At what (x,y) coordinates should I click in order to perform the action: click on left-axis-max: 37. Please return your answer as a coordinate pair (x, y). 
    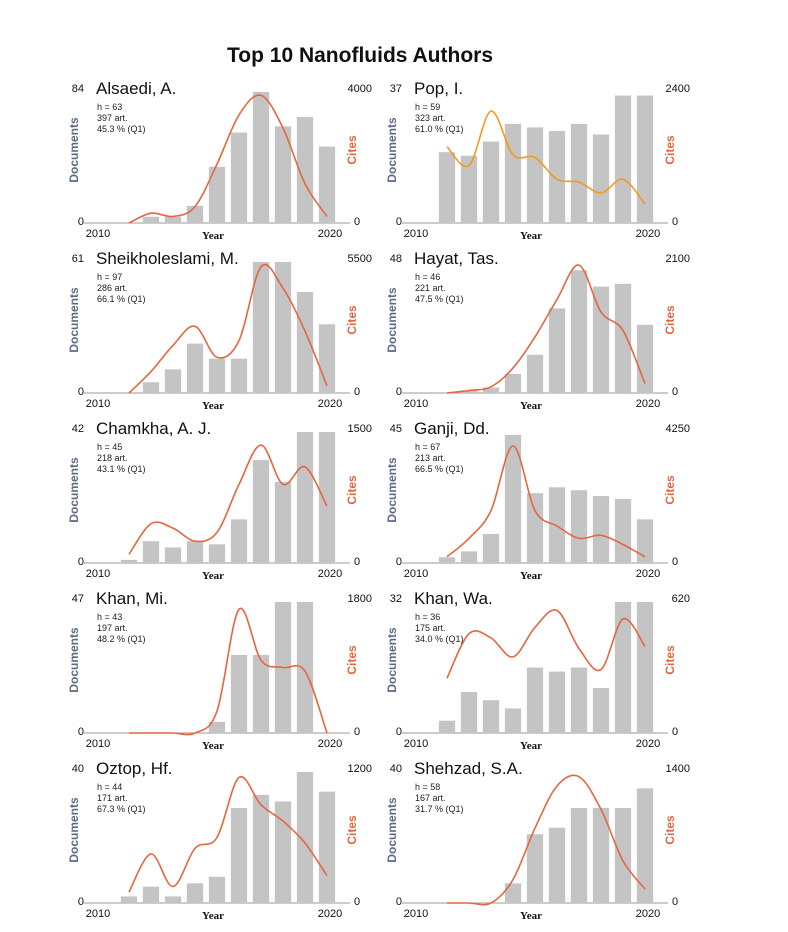
    Looking at the image, I should click on (396, 89).